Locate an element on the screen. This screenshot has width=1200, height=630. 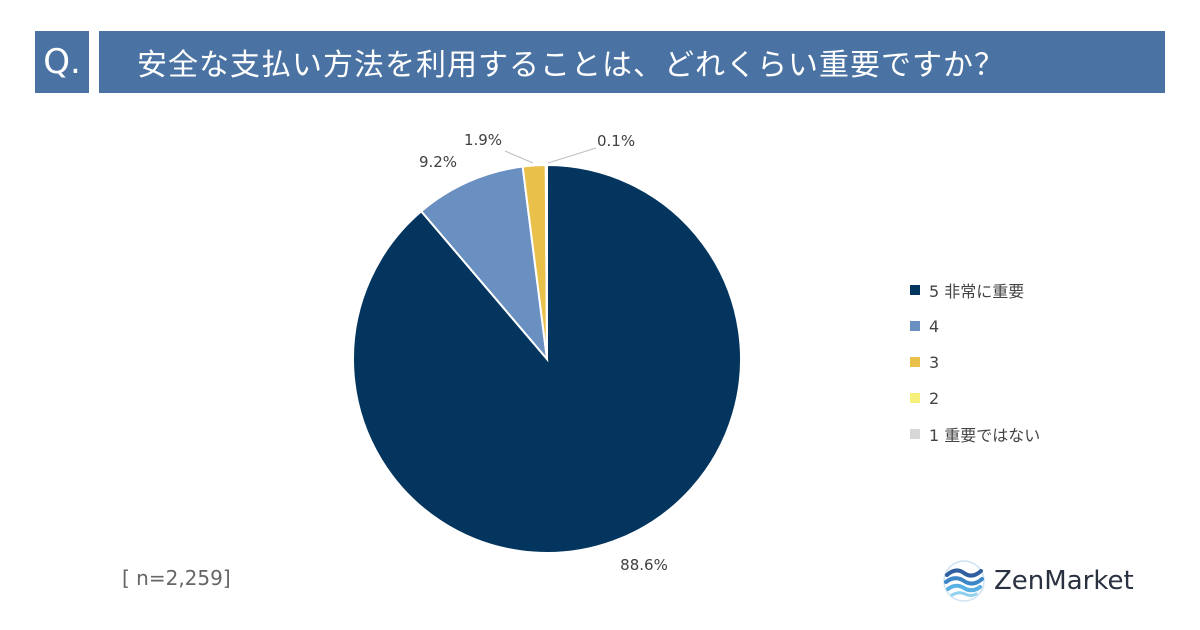
legend-label: 4 is located at coordinates (934, 326).